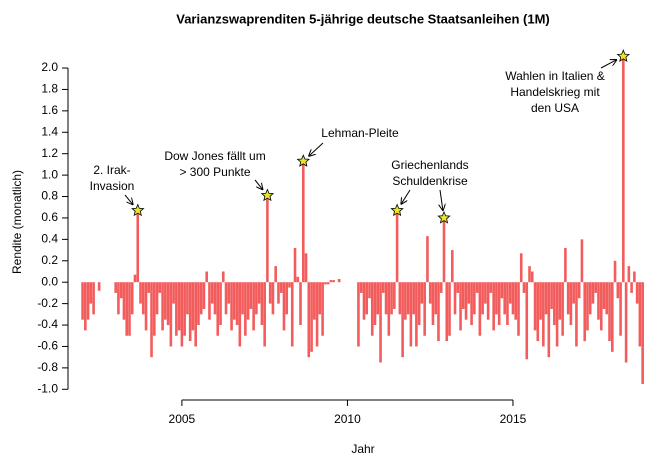  Describe the element at coordinates (47, 303) in the screenshot. I see `y-tick-label: -0.2` at that location.